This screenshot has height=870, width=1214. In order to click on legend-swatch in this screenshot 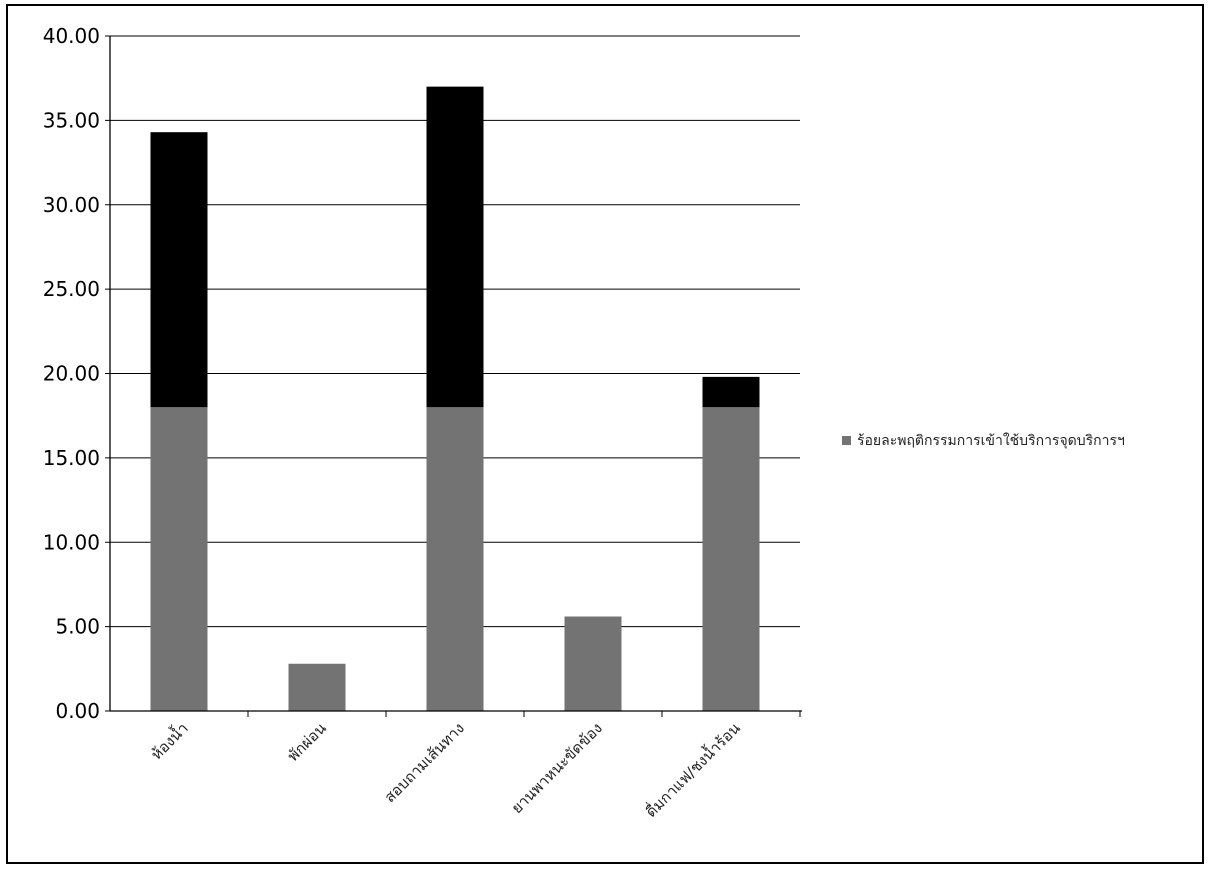, I will do `click(846, 440)`.